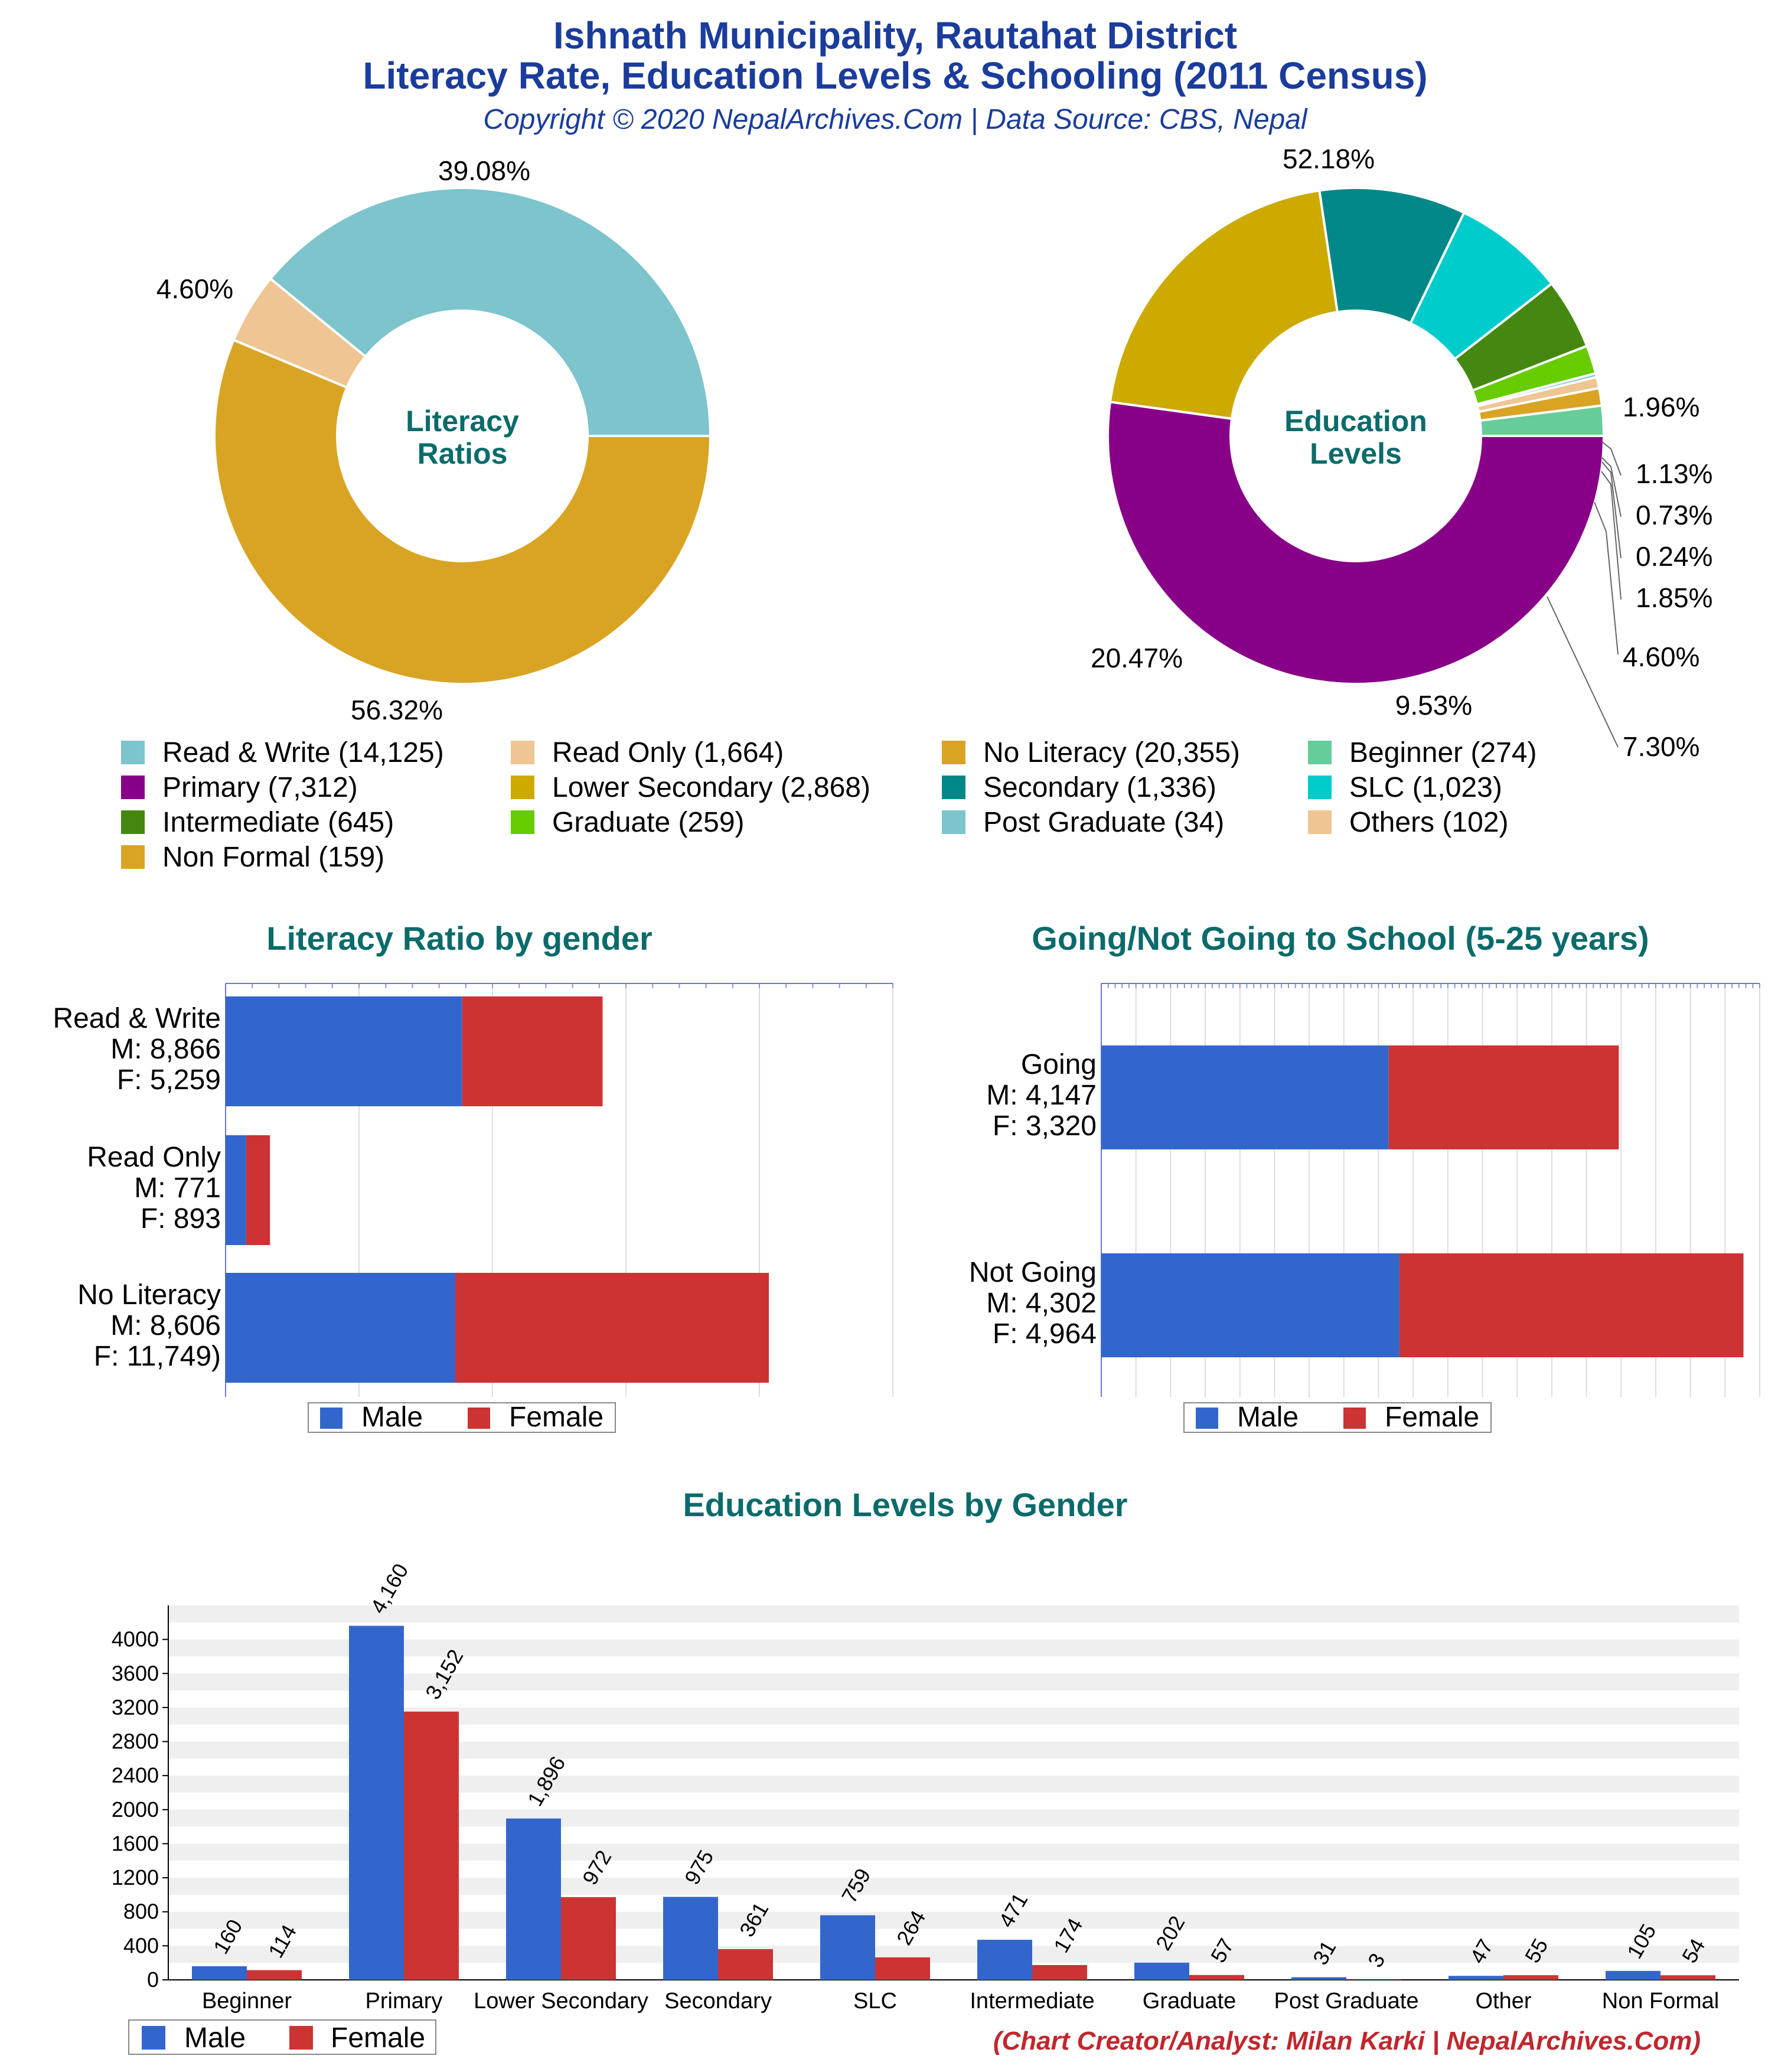 The width and height of the screenshot is (1791, 2072). What do you see at coordinates (239, 787) in the screenshot?
I see `legend-item-primary: Primary (7,312)` at bounding box center [239, 787].